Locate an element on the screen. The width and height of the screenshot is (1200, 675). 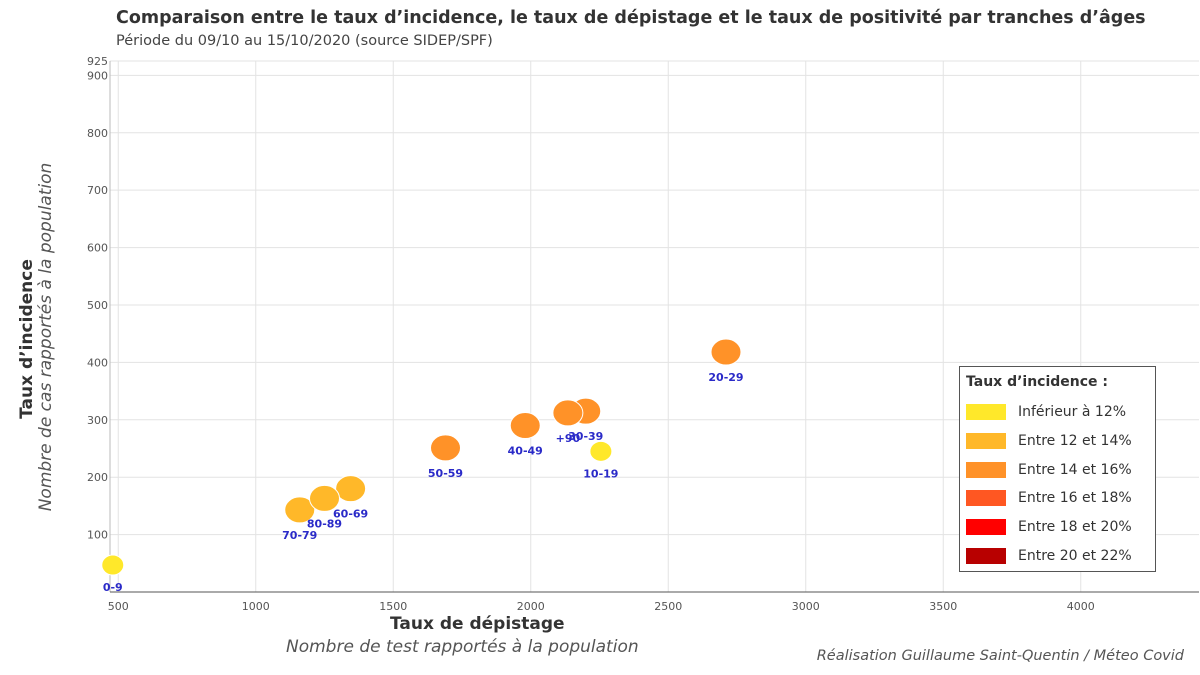
legend-label: Entre 14 et 16% is located at coordinates (1075, 469).